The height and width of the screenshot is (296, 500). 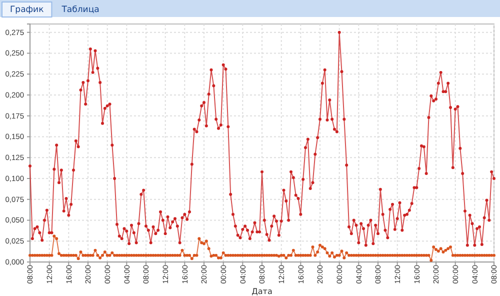 I want to click on text: Таблица, so click(x=80, y=10).